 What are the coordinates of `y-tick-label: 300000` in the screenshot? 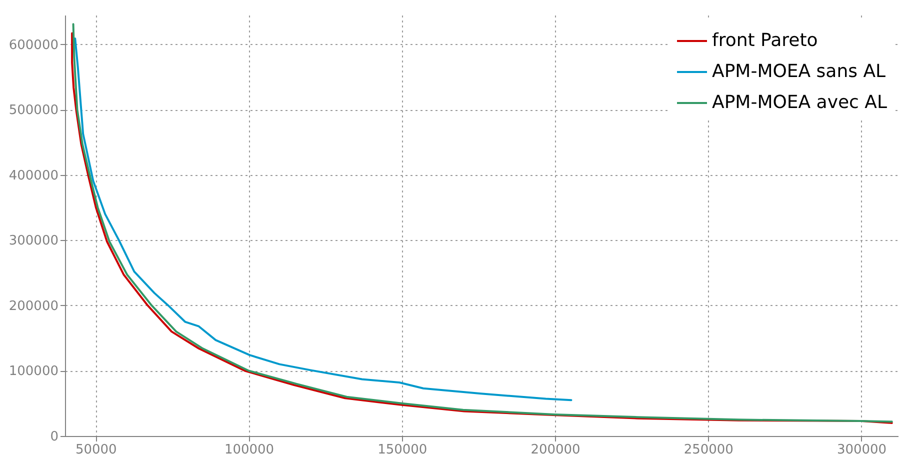 It's located at (33, 241).